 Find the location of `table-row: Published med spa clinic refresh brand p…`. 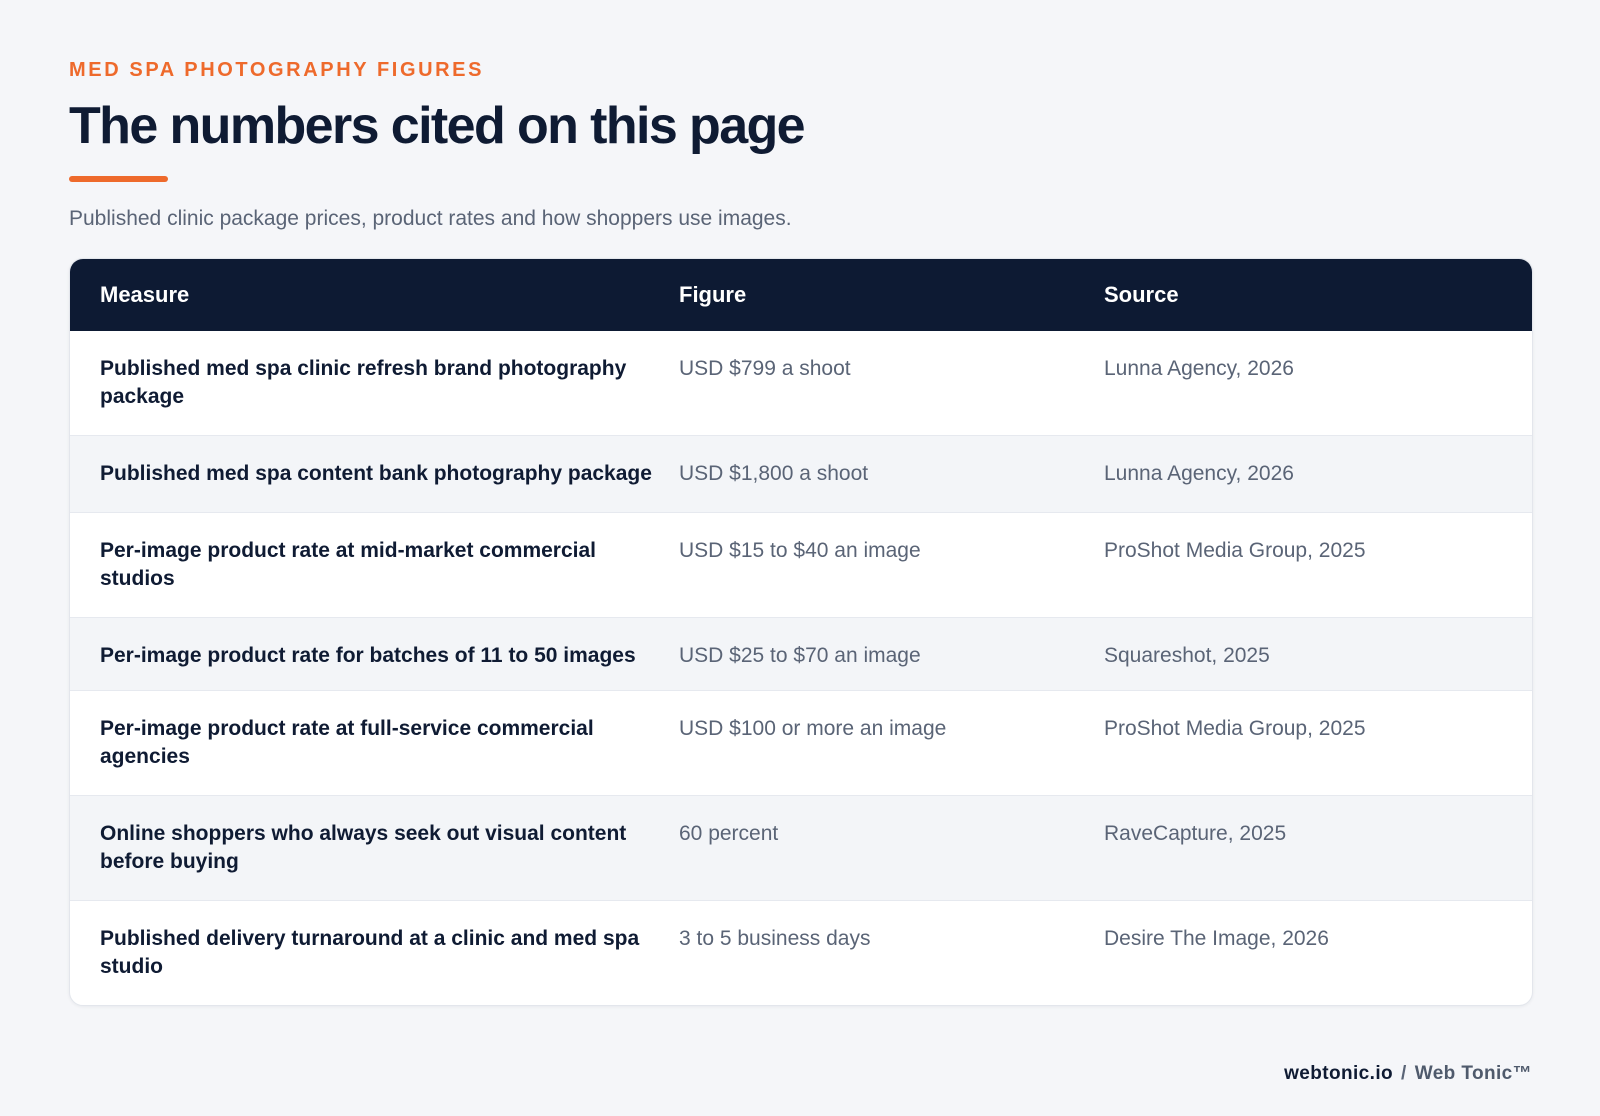

table-row: Published med spa clinic refresh brand p… is located at coordinates (801, 383).